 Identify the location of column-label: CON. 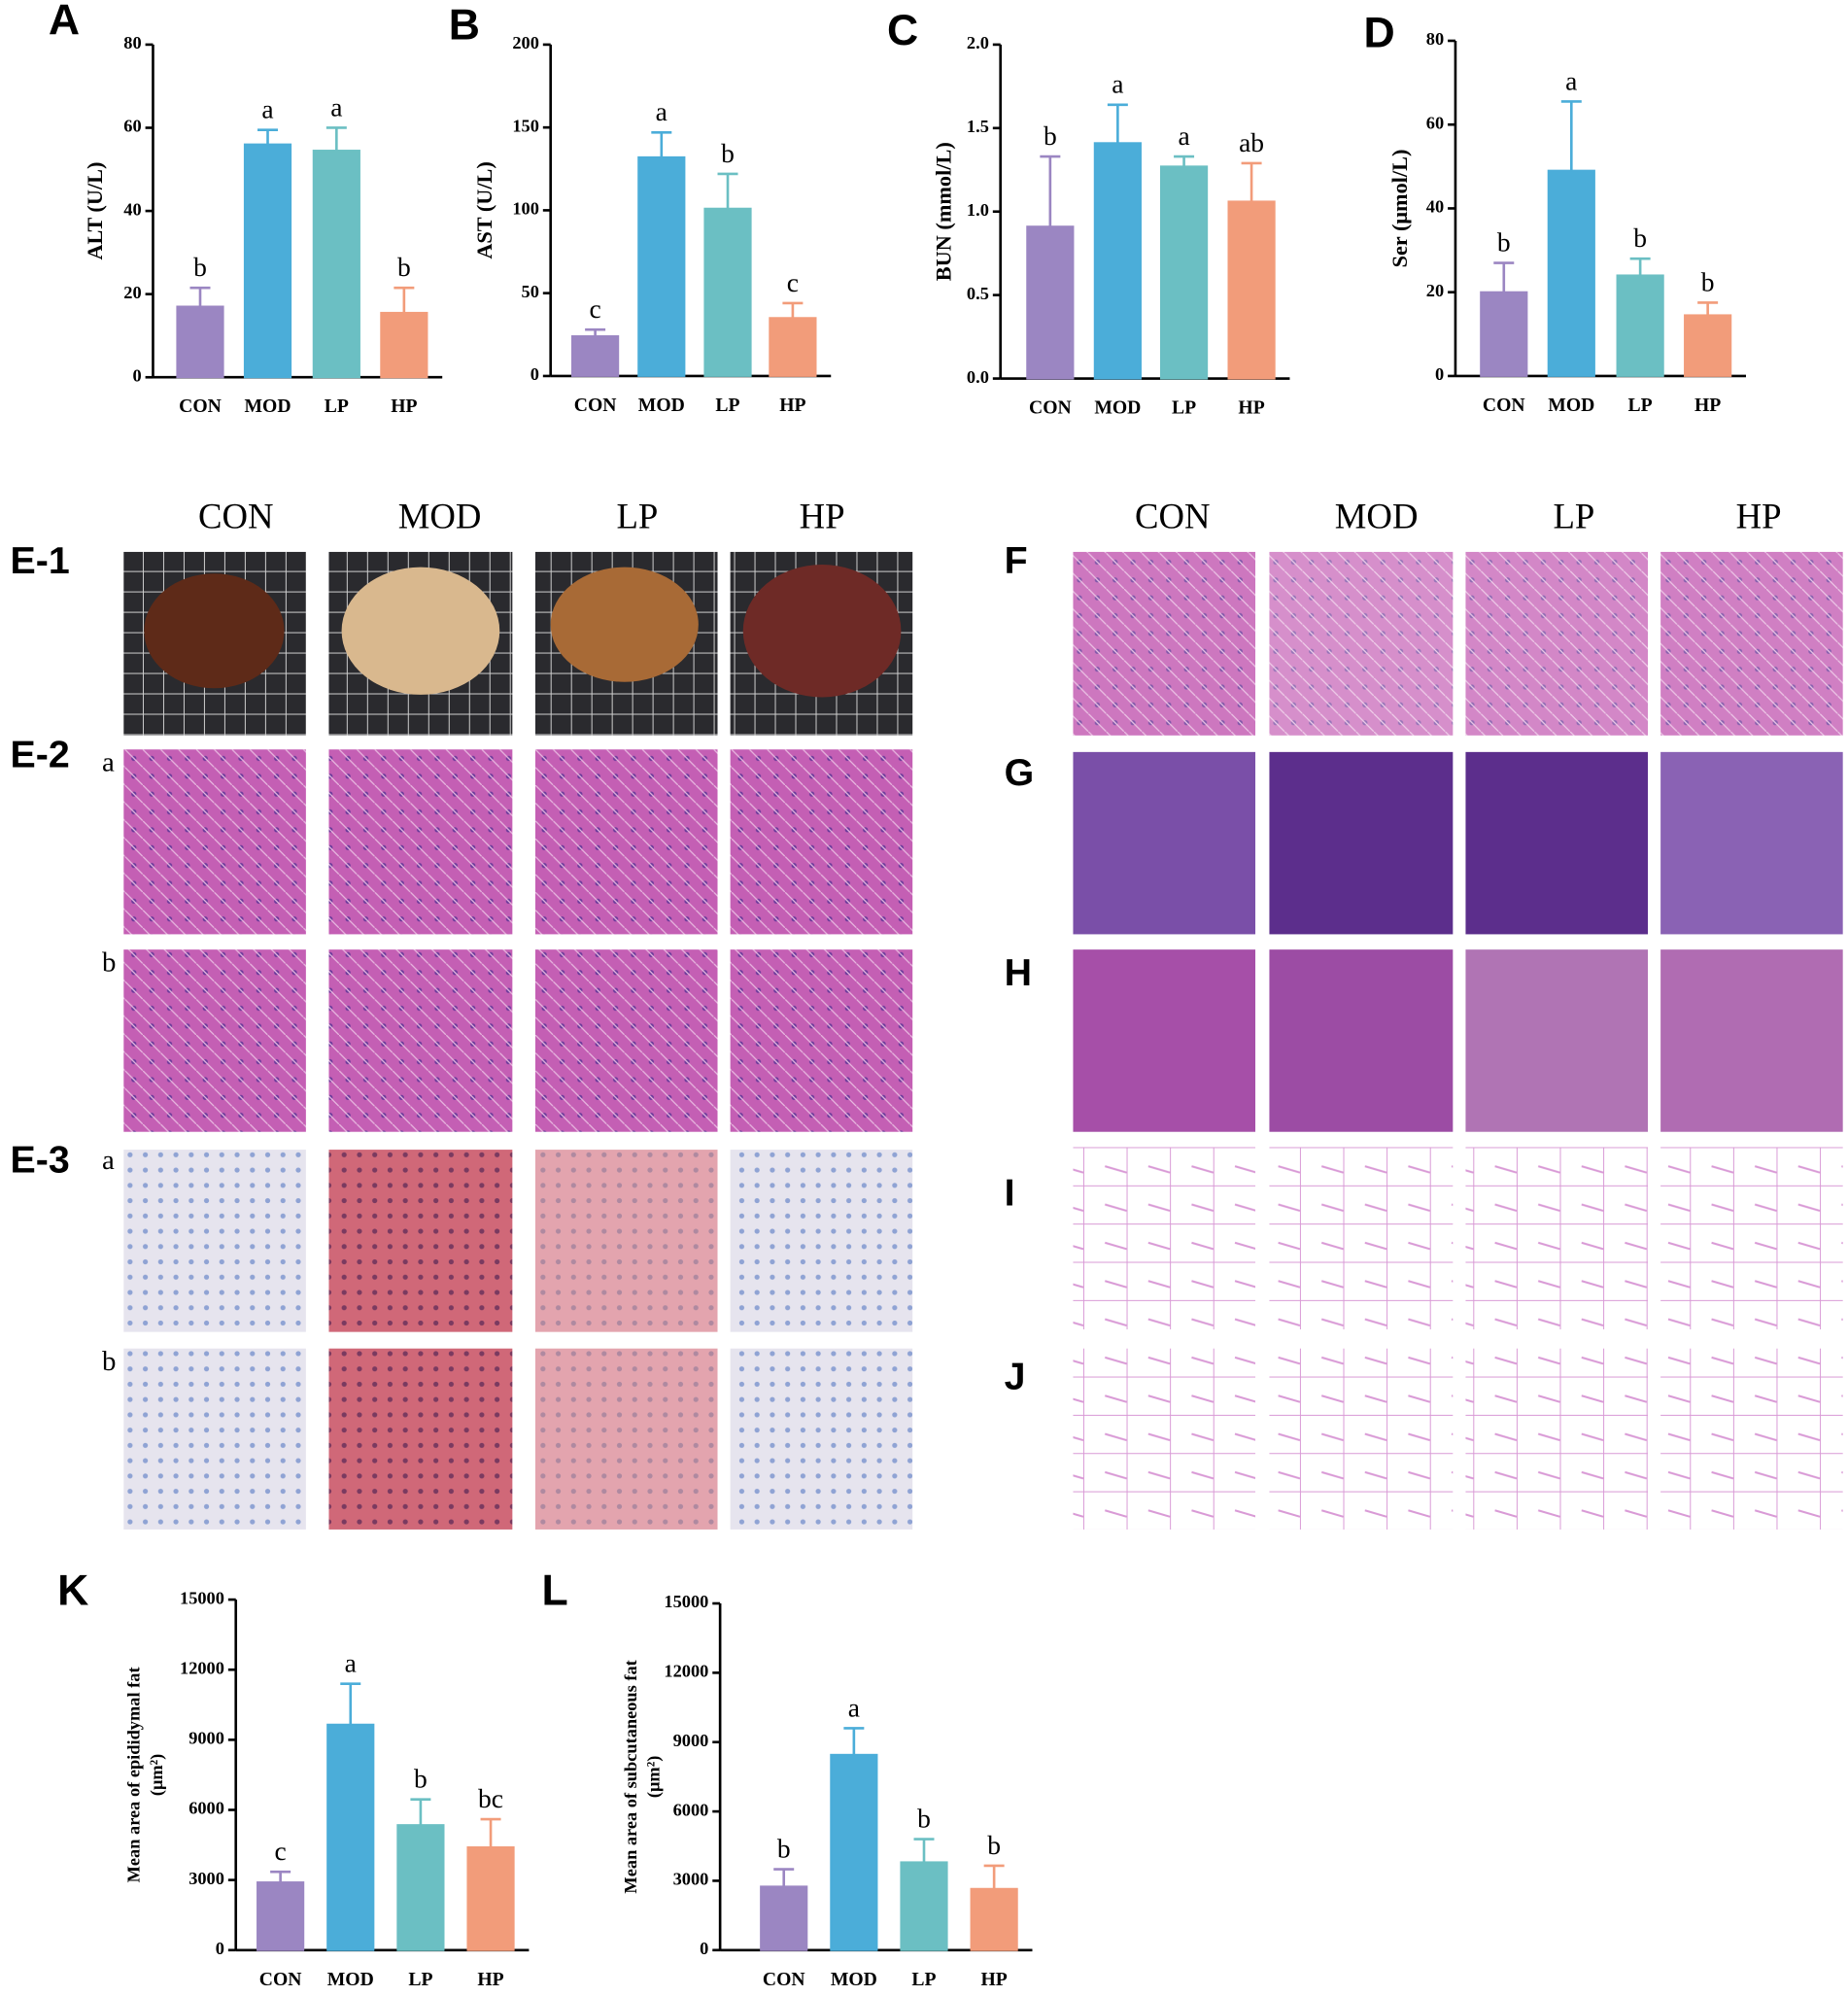
(1173, 516).